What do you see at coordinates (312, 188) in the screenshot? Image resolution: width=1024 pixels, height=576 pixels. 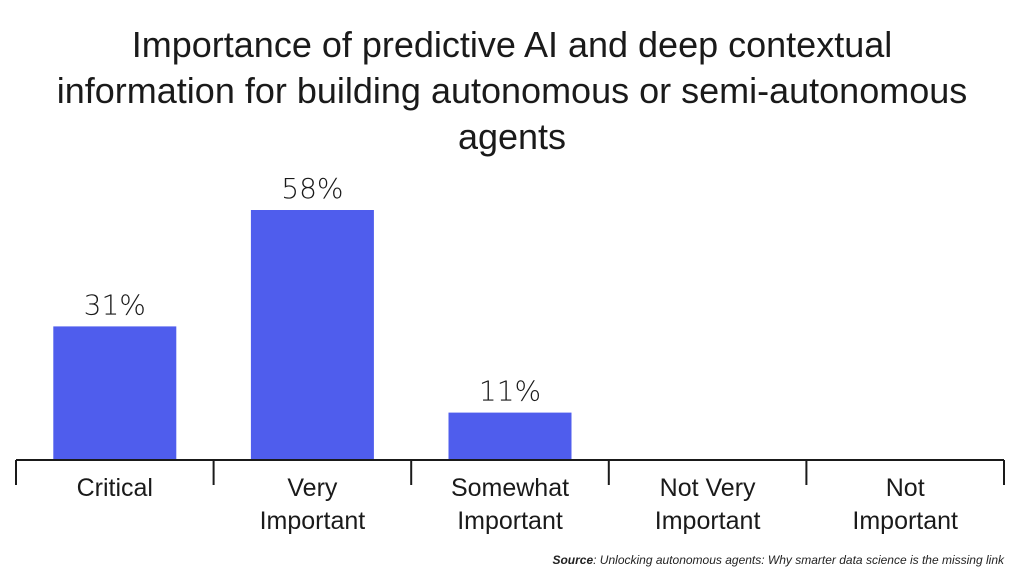 I see `data-label: 58%` at bounding box center [312, 188].